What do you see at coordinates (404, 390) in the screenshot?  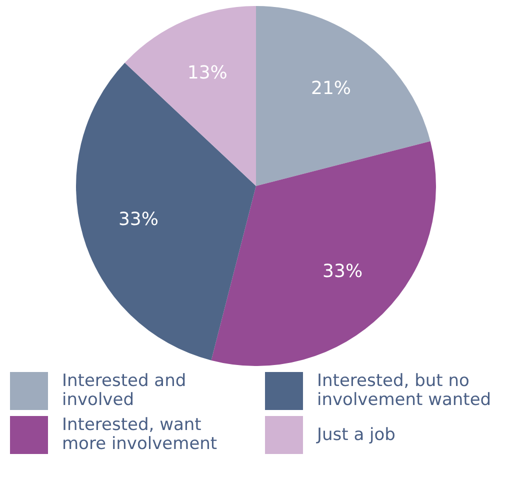 I see `legend-label: Interested, but no involvement wanted` at bounding box center [404, 390].